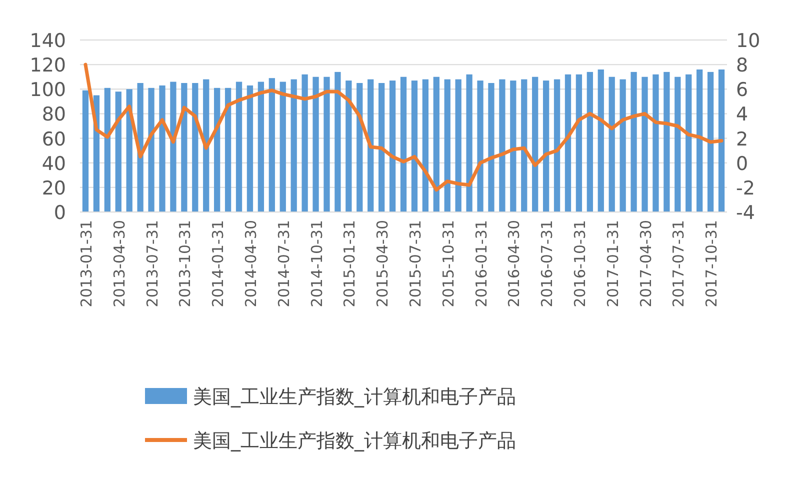  Describe the element at coordinates (711, 264) in the screenshot. I see `x-tick-label: 2017-10-31` at that location.